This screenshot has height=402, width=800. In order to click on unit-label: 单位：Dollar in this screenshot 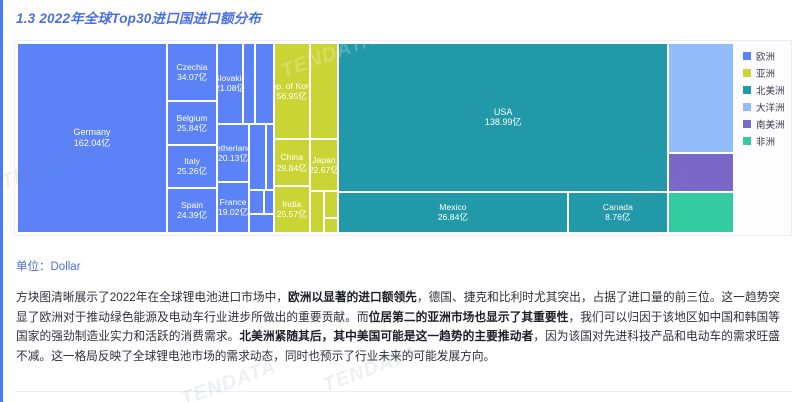, I will do `click(48, 267)`.